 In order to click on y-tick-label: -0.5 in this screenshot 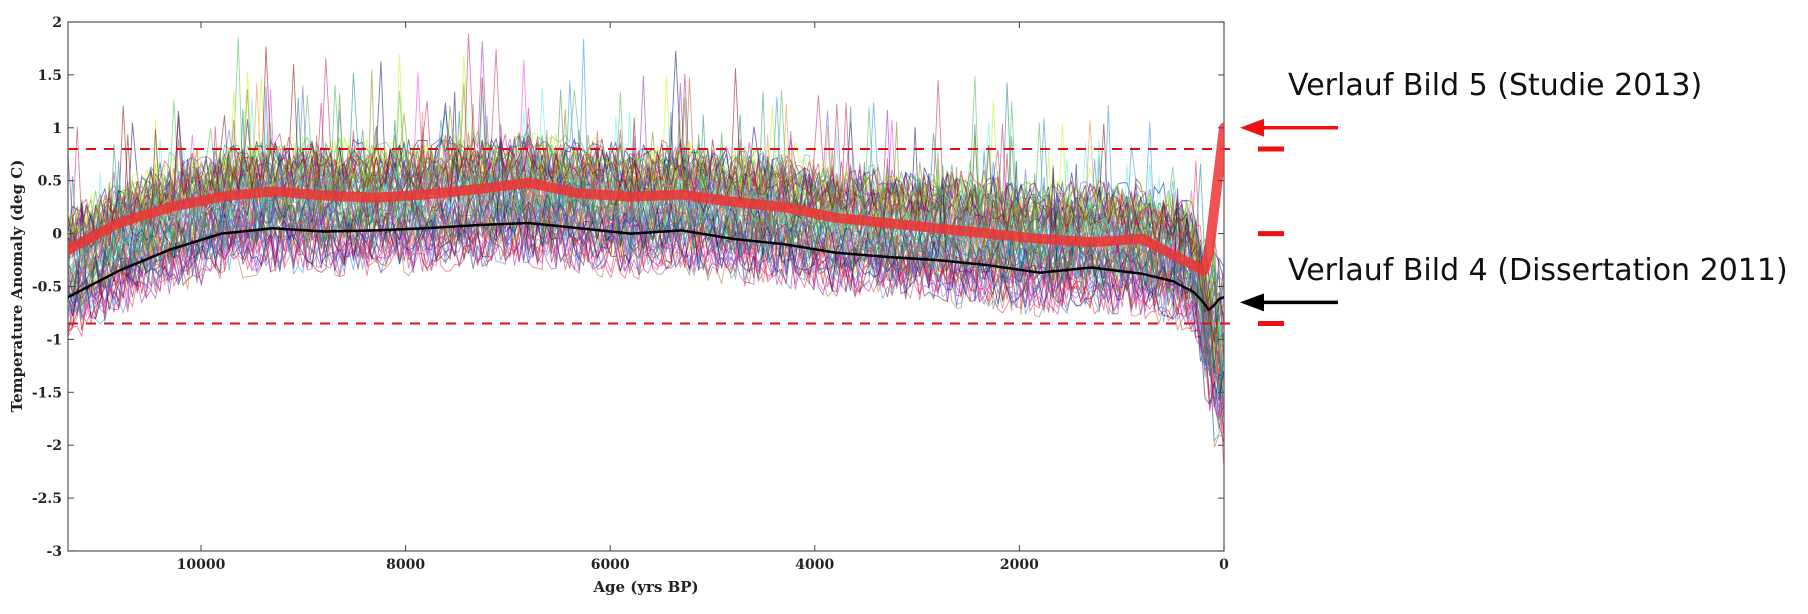, I will do `click(47, 288)`.